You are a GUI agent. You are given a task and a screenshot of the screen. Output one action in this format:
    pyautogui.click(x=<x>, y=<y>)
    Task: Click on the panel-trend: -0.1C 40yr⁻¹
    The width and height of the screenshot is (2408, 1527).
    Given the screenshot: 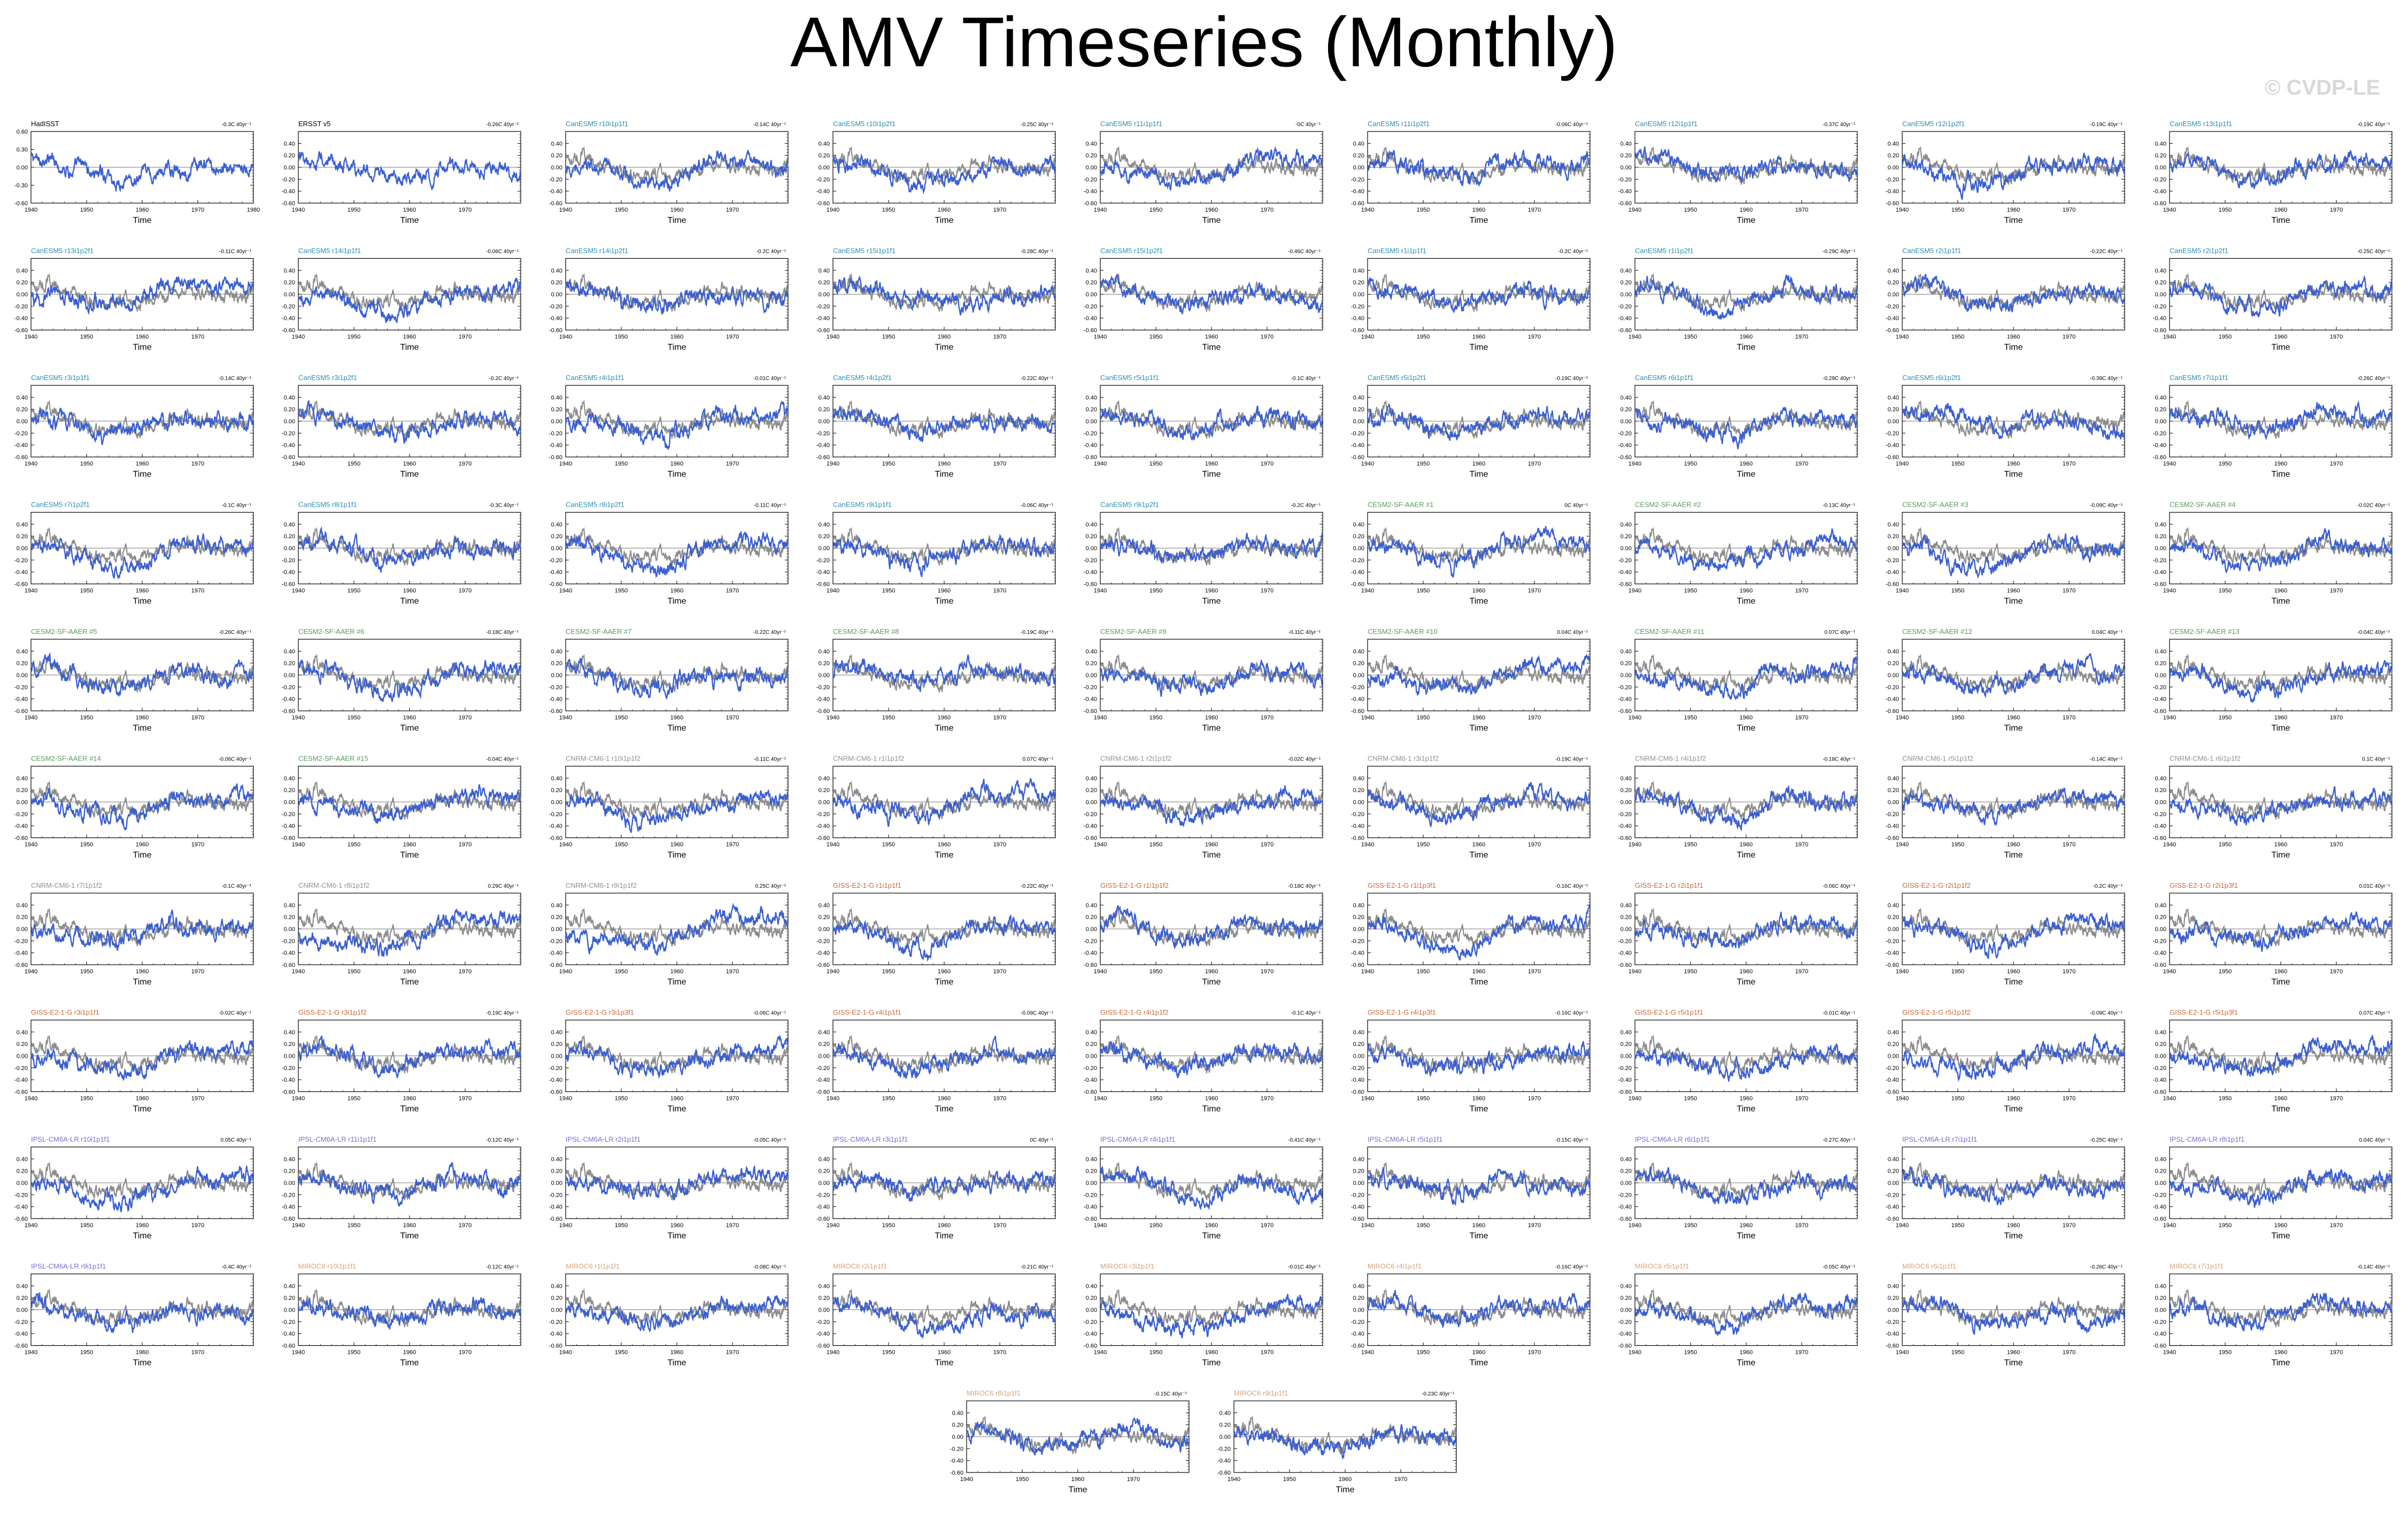 What is the action you would take?
    pyautogui.click(x=1306, y=379)
    